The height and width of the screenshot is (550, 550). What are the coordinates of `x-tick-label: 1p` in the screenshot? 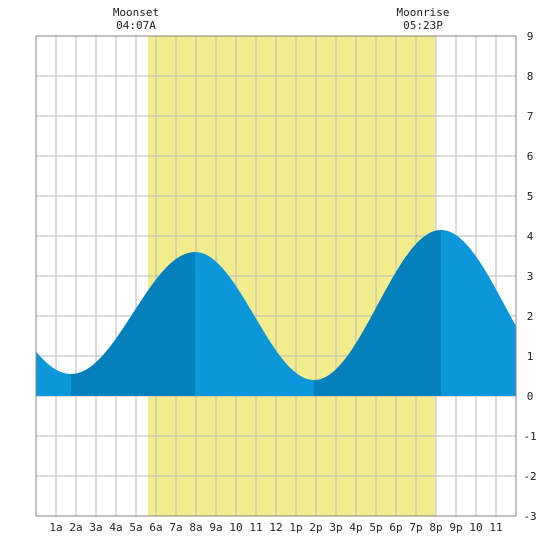 It's located at (295, 527).